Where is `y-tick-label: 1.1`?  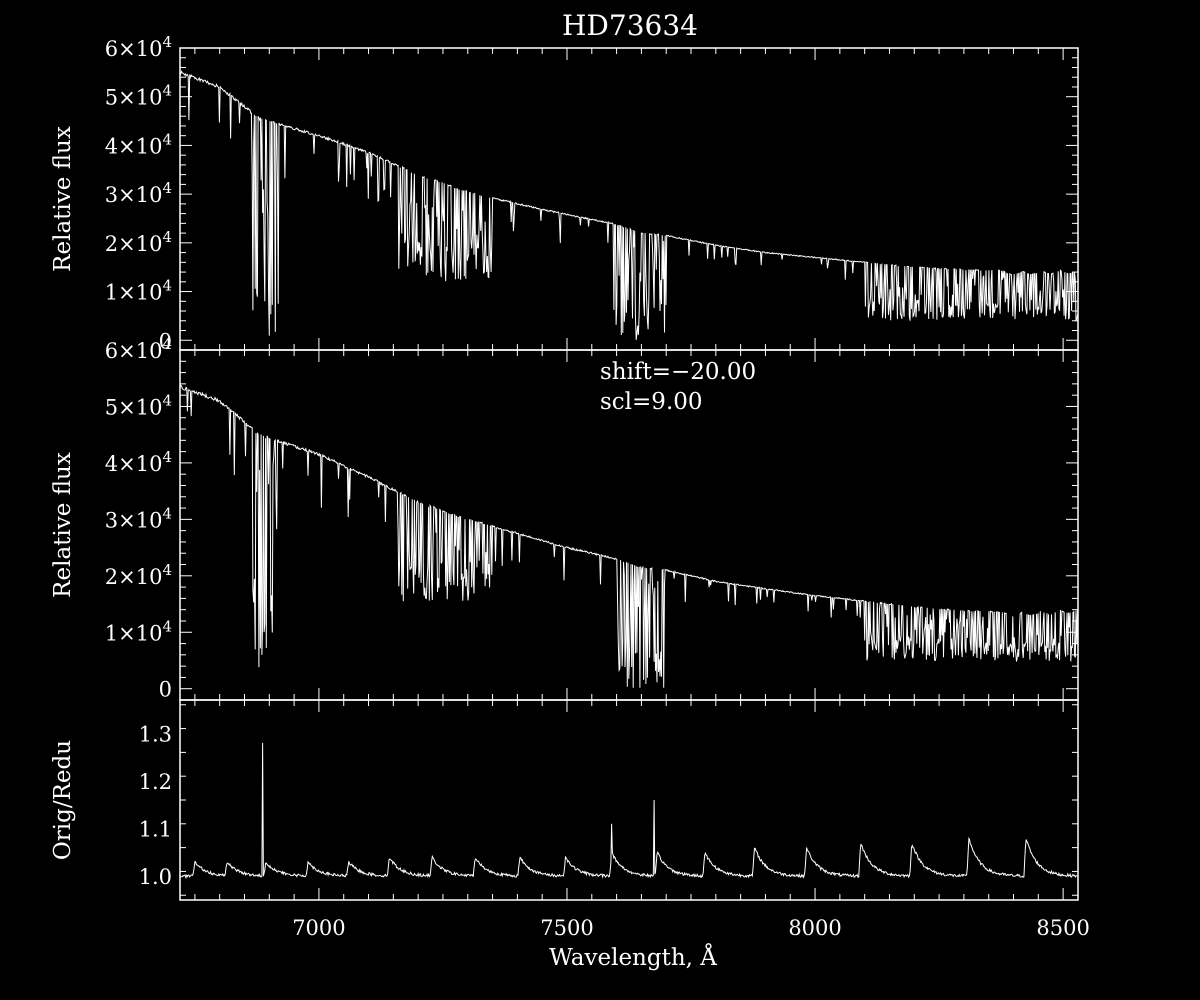
y-tick-label: 1.1 is located at coordinates (155, 830).